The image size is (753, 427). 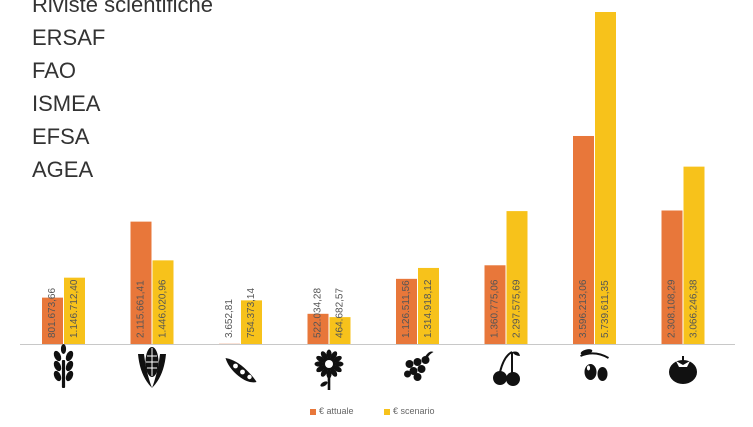 What do you see at coordinates (375, 367) in the screenshot?
I see `category-icons` at bounding box center [375, 367].